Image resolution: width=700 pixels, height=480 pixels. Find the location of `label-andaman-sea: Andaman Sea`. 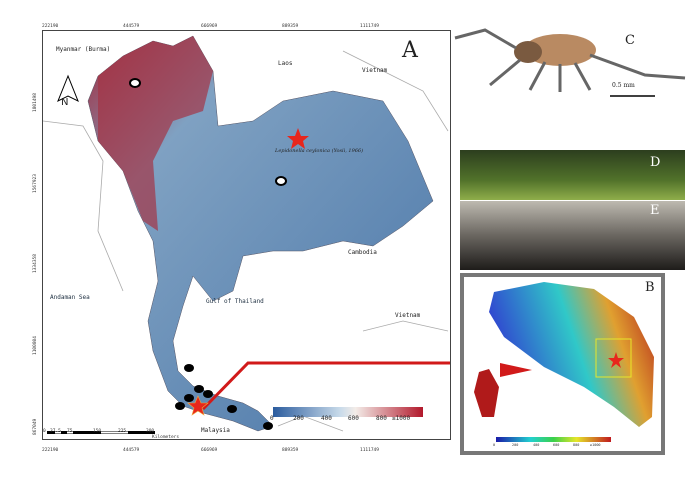

label-andaman-sea: Andaman Sea is located at coordinates (70, 297).